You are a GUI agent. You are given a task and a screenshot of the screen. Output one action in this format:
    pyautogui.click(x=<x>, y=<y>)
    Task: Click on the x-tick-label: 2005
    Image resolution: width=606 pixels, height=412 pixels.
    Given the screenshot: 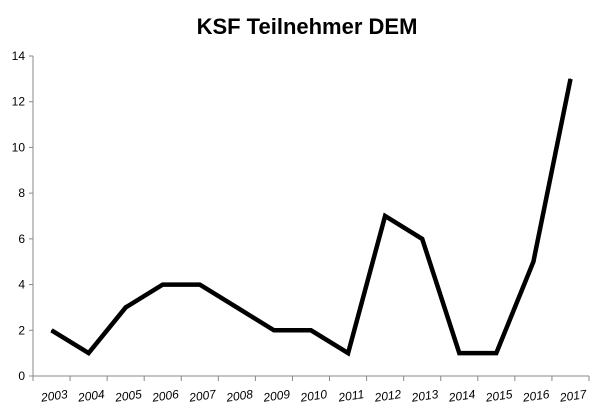 What is the action you would take?
    pyautogui.click(x=128, y=396)
    